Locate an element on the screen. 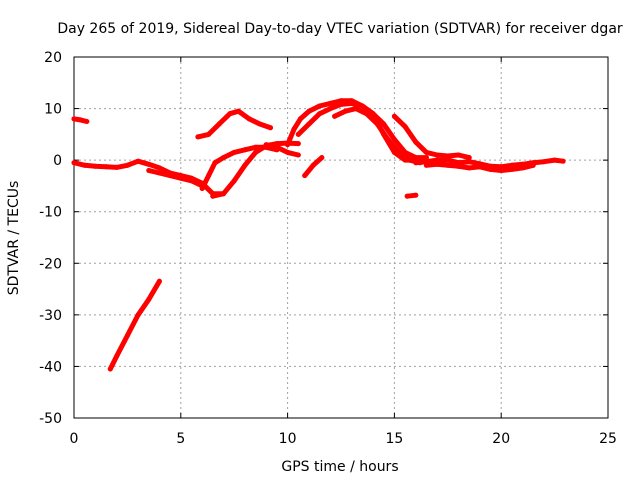 The image size is (640, 480). series-rise-a is located at coordinates (239, 167).